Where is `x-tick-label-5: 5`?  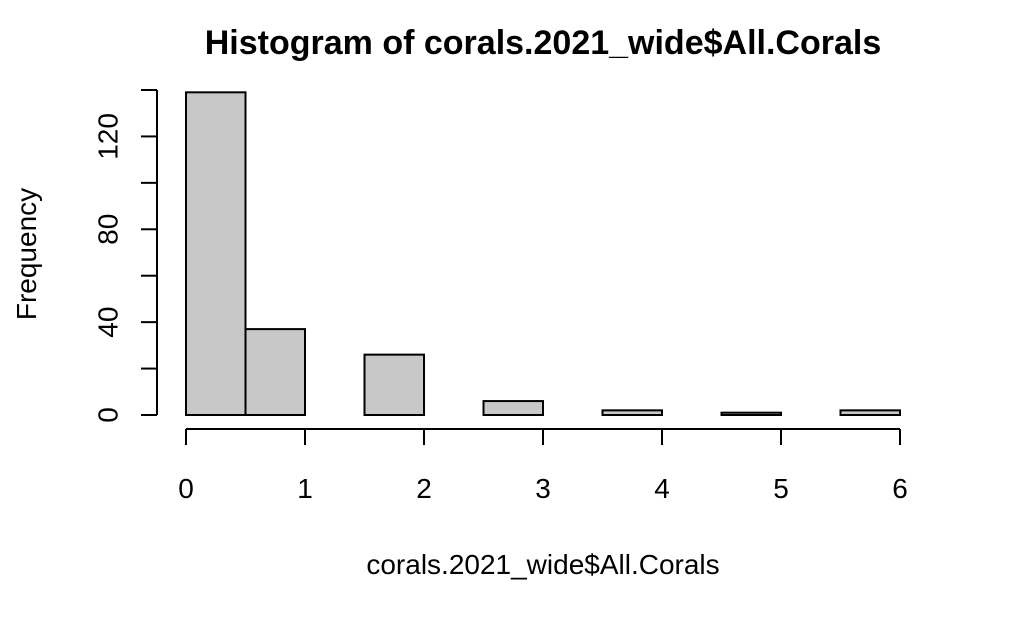 x-tick-label-5: 5 is located at coordinates (781, 488).